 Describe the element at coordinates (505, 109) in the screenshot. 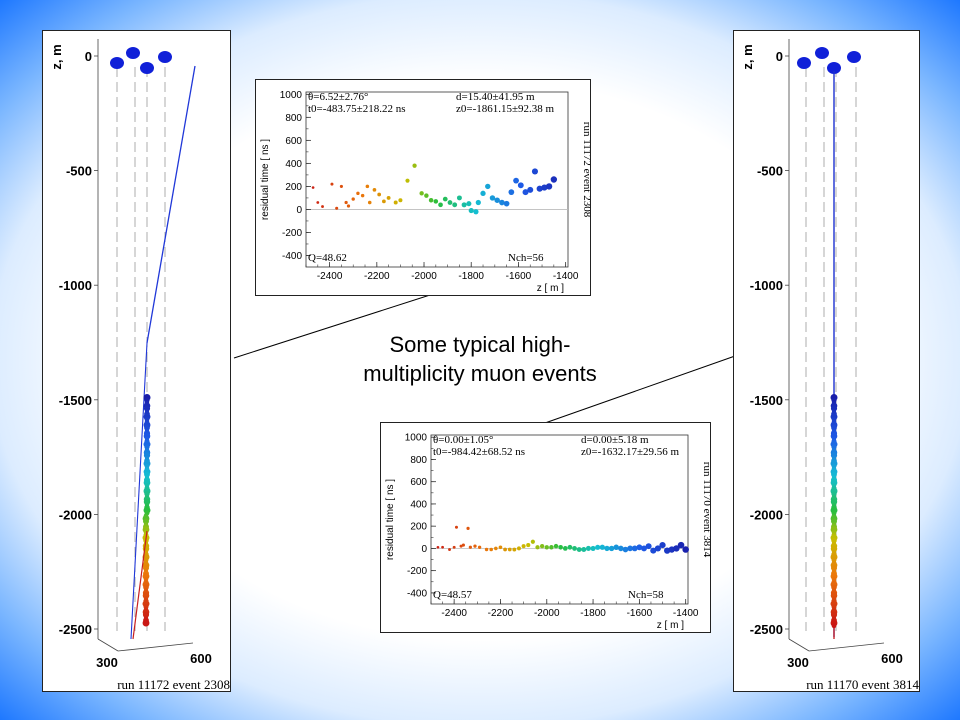

I see `header-z0: z0=-1861.15±92.38 m` at that location.